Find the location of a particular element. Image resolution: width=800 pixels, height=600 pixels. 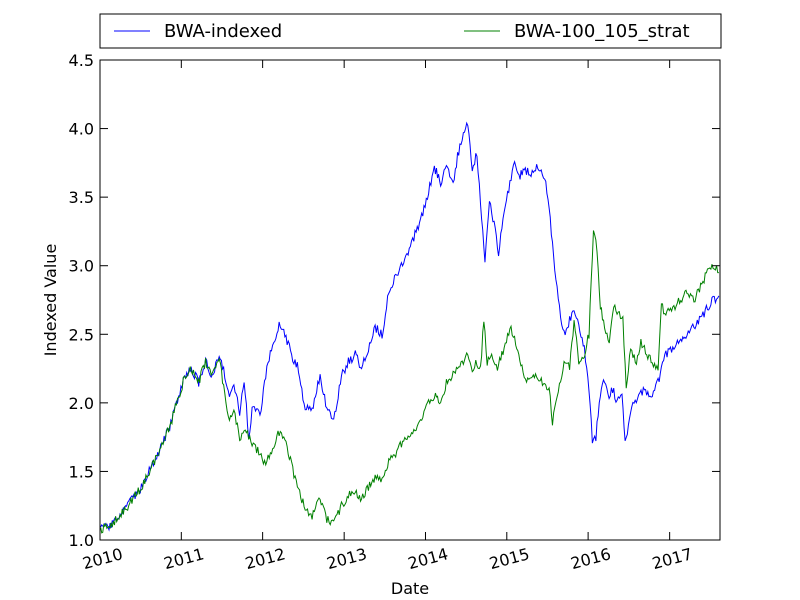

y-tick-label: 4.5 is located at coordinates (81, 60).